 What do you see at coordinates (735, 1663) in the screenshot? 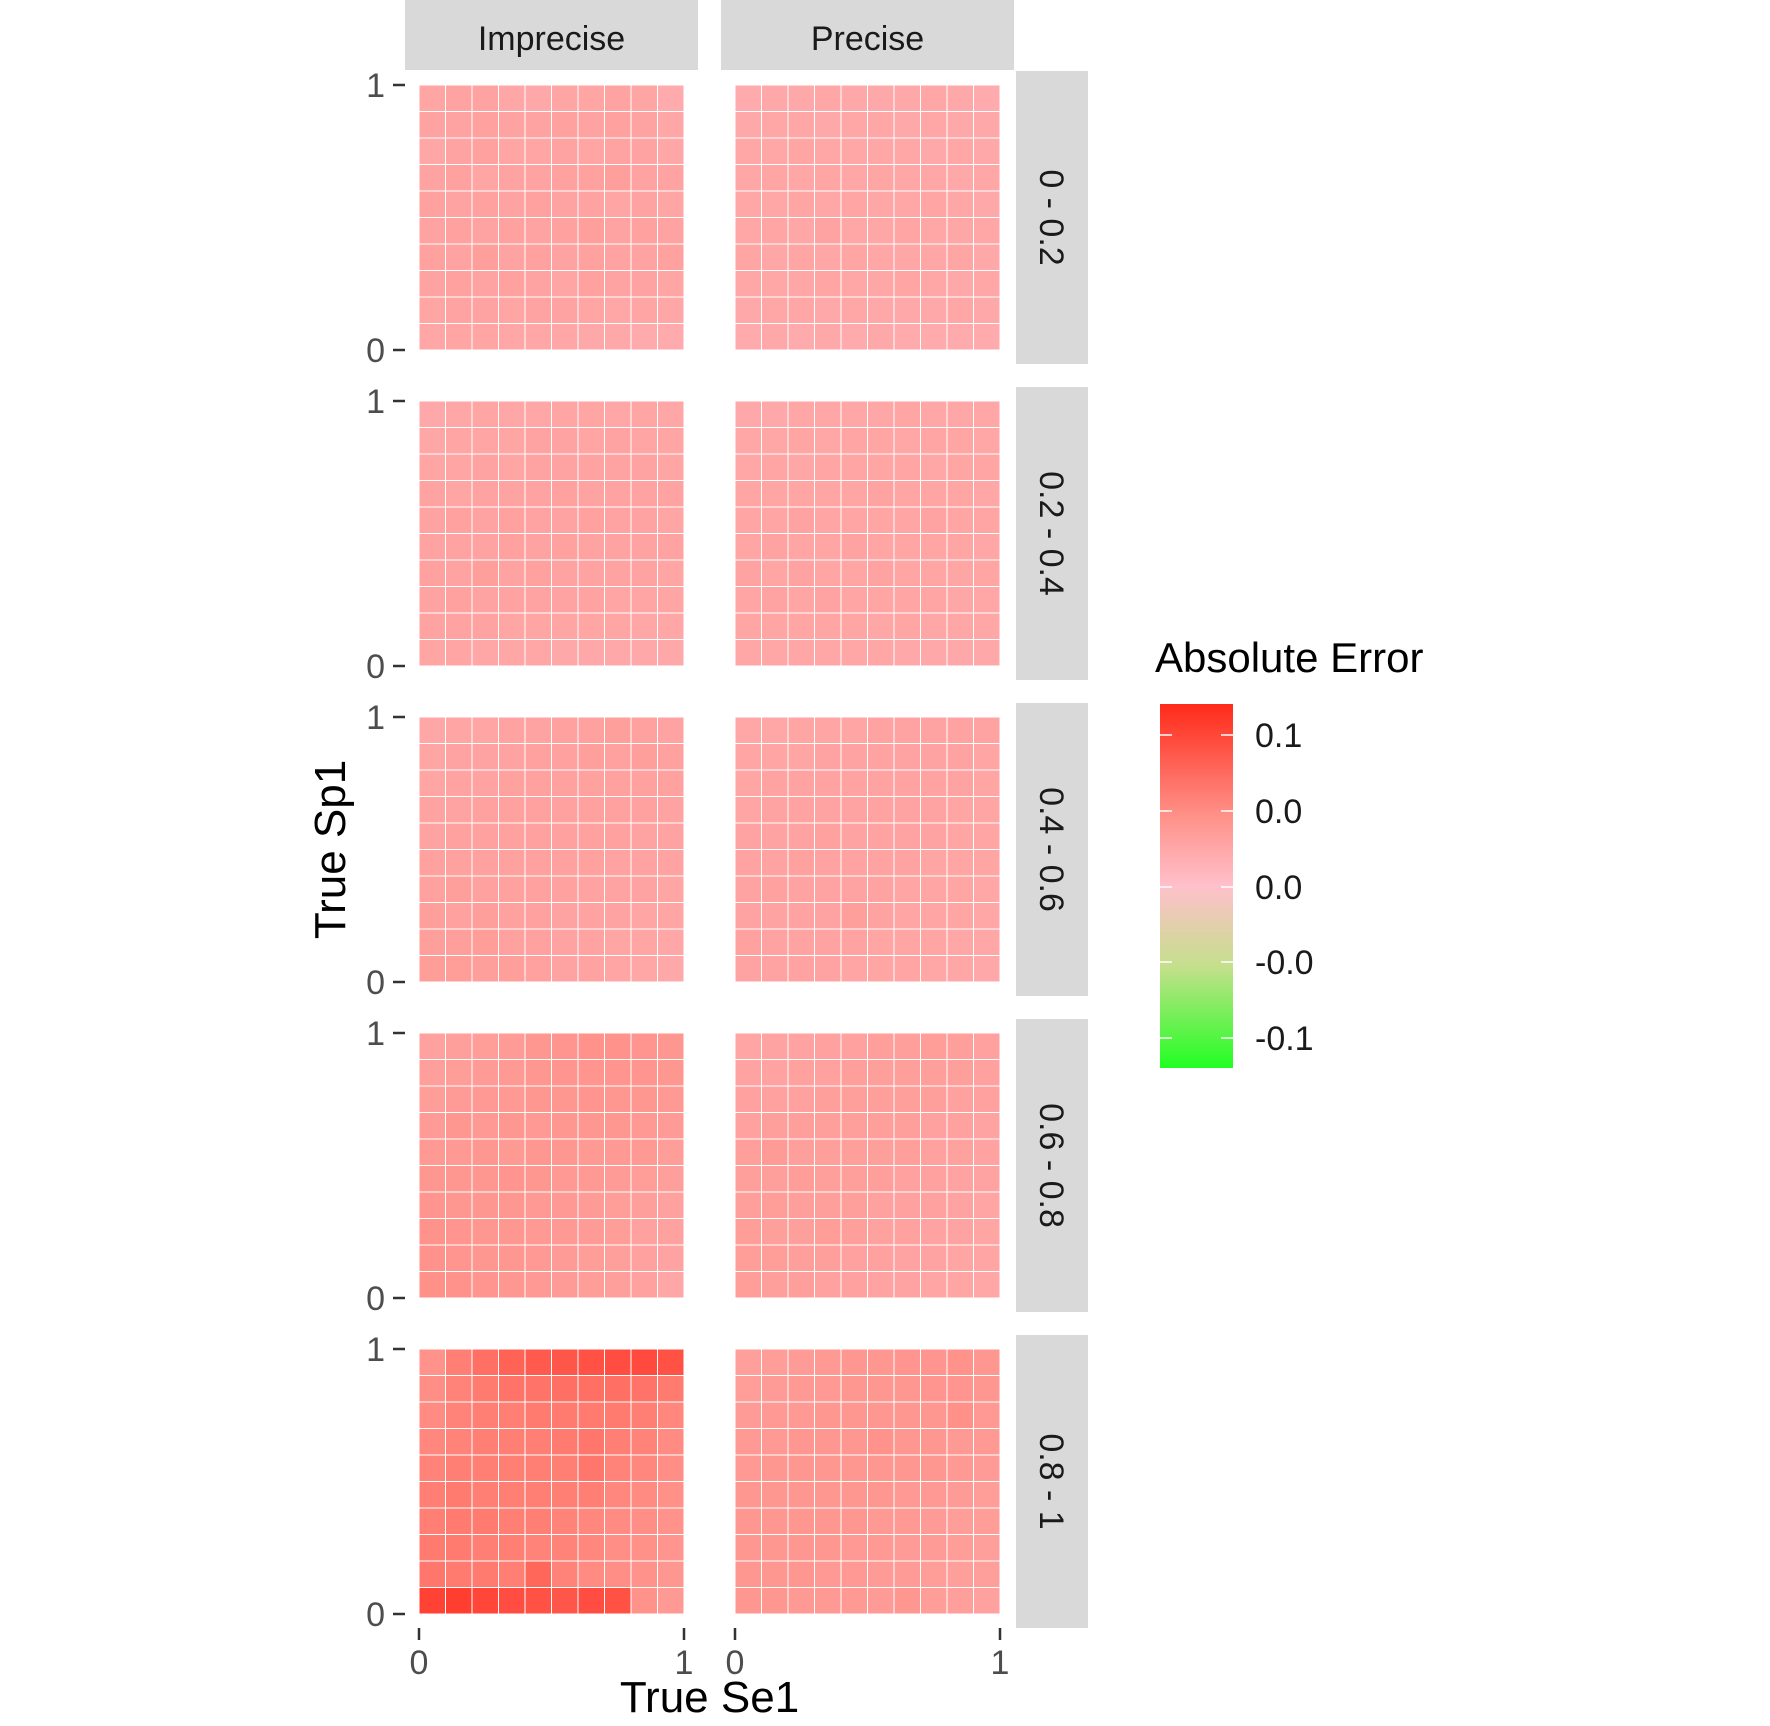
I see `x-tick-label: 0` at bounding box center [735, 1663].